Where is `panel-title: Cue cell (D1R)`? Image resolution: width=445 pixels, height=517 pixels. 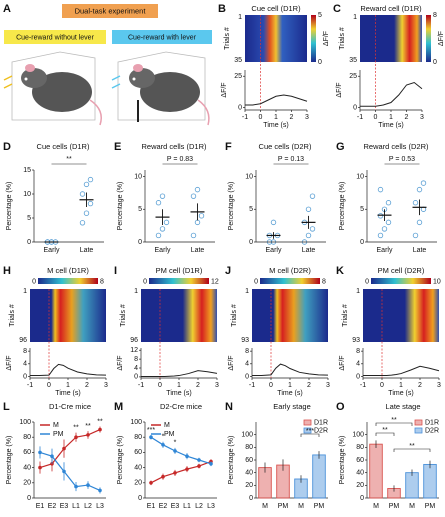
panel-title: Cue cell (D1R) is located at coordinates (276, 8).